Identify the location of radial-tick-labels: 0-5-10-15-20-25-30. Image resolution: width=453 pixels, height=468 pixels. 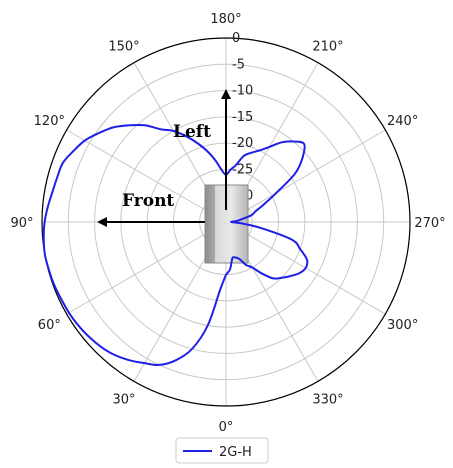
(242, 117).